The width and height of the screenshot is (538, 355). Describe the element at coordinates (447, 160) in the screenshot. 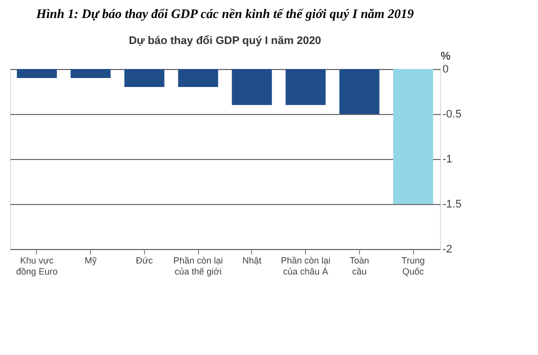

I see `y-tick-label: -1` at that location.